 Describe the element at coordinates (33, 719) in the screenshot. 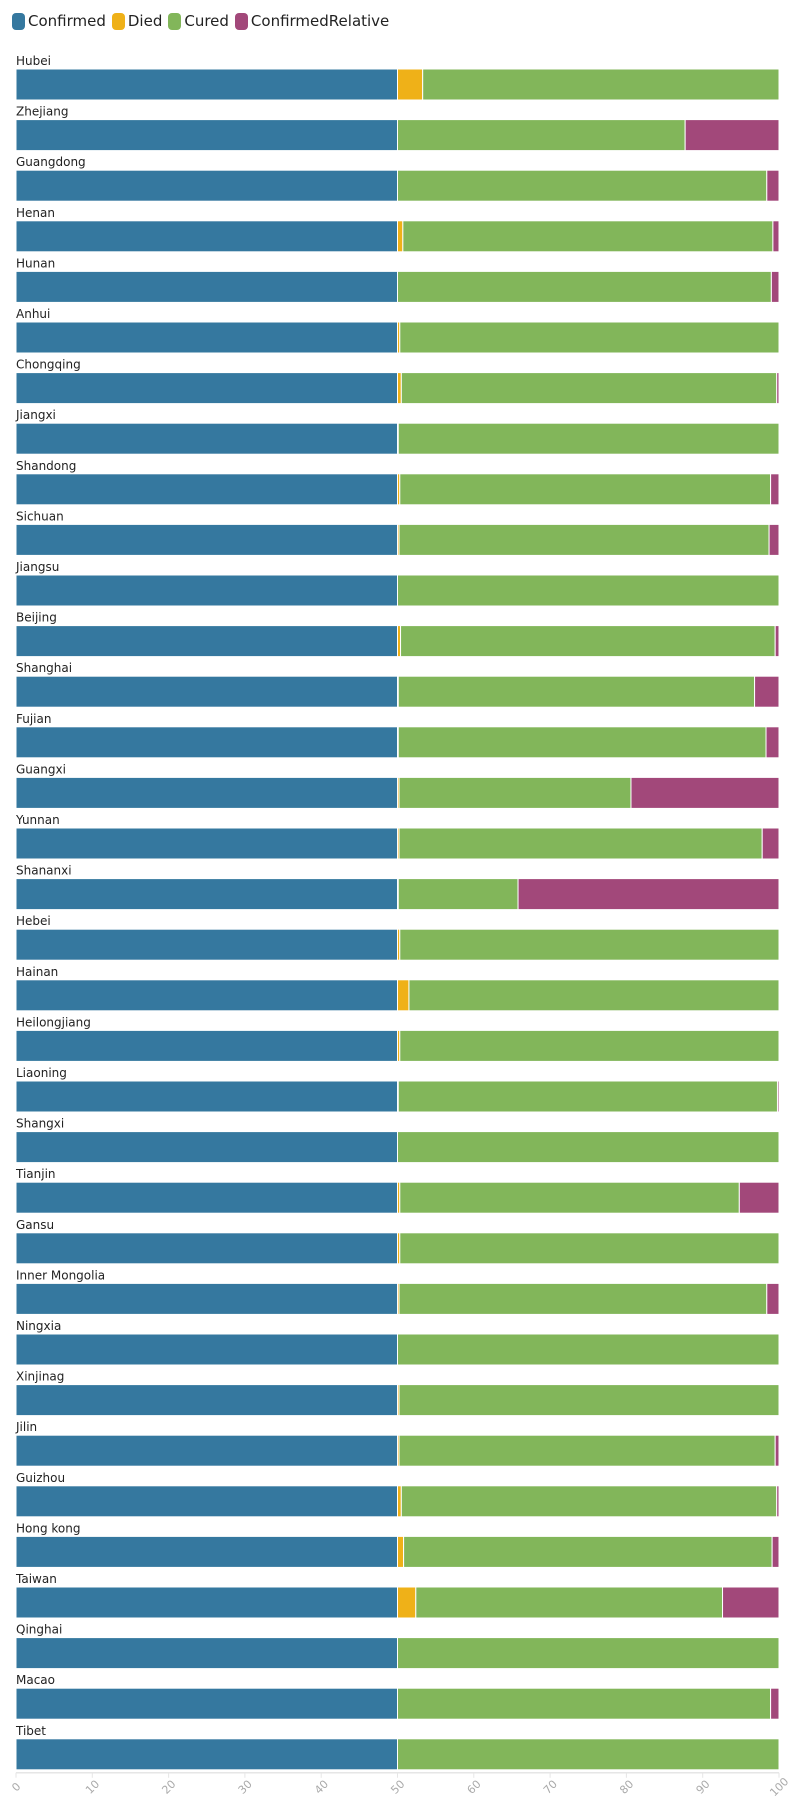

I see `category-label: Fujian` at that location.